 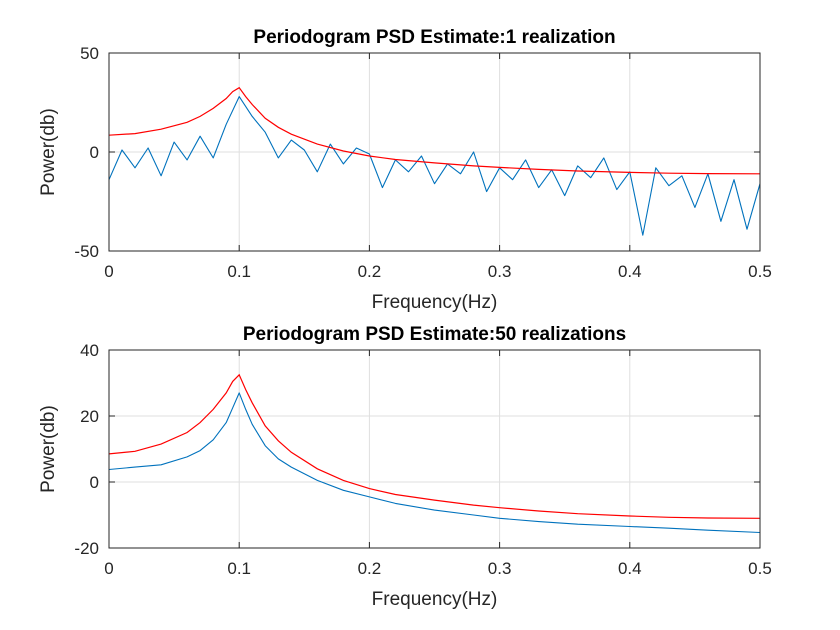 What do you see at coordinates (89, 350) in the screenshot?
I see `y-tick-label: 40` at bounding box center [89, 350].